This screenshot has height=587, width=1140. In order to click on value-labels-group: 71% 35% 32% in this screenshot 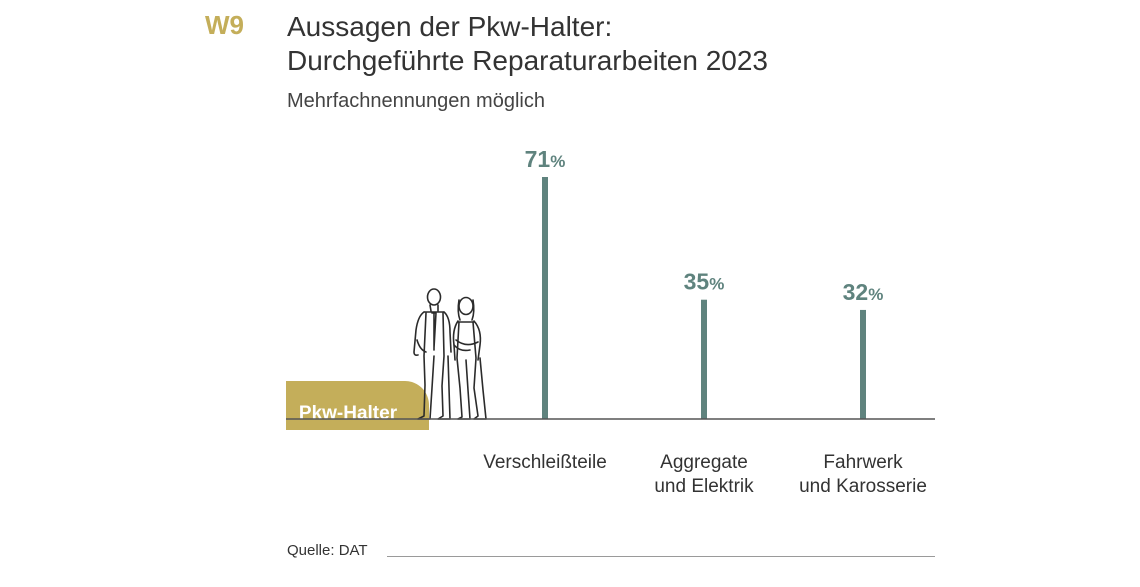, I will do `click(704, 225)`.